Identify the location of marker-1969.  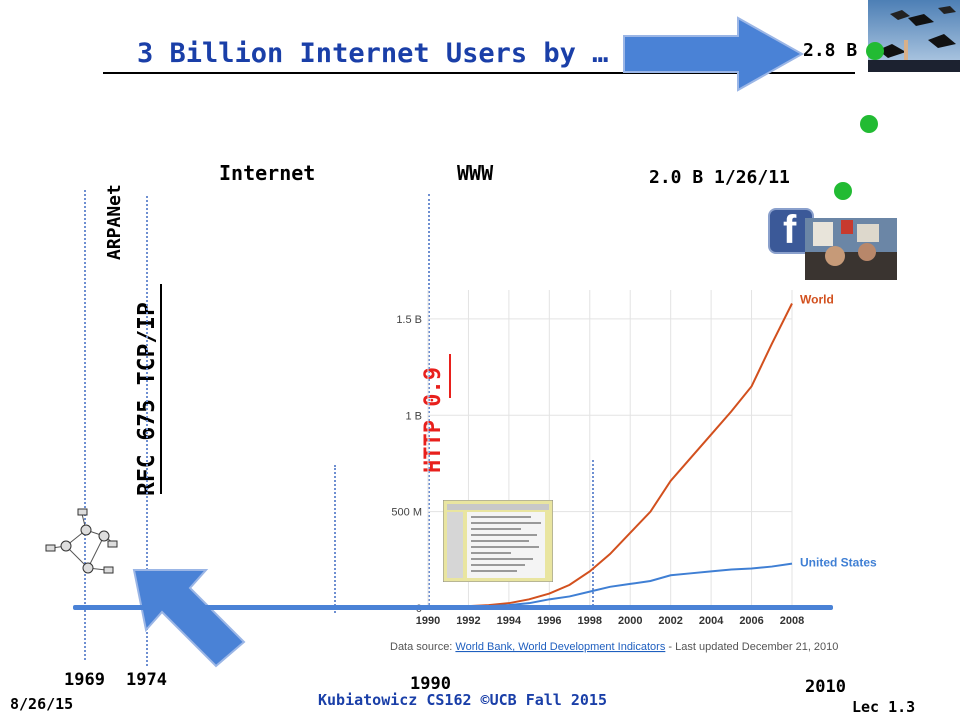
(85, 425).